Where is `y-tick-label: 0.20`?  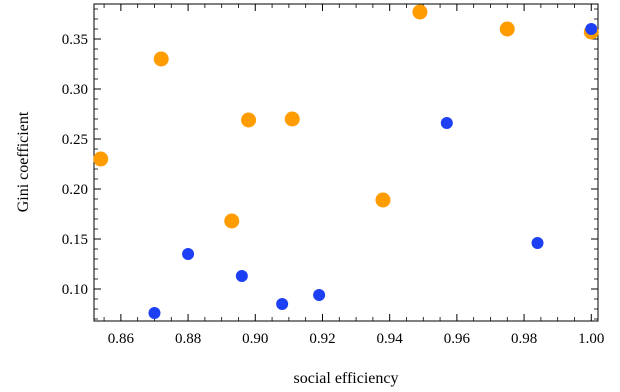
y-tick-label: 0.20 is located at coordinates (75, 190).